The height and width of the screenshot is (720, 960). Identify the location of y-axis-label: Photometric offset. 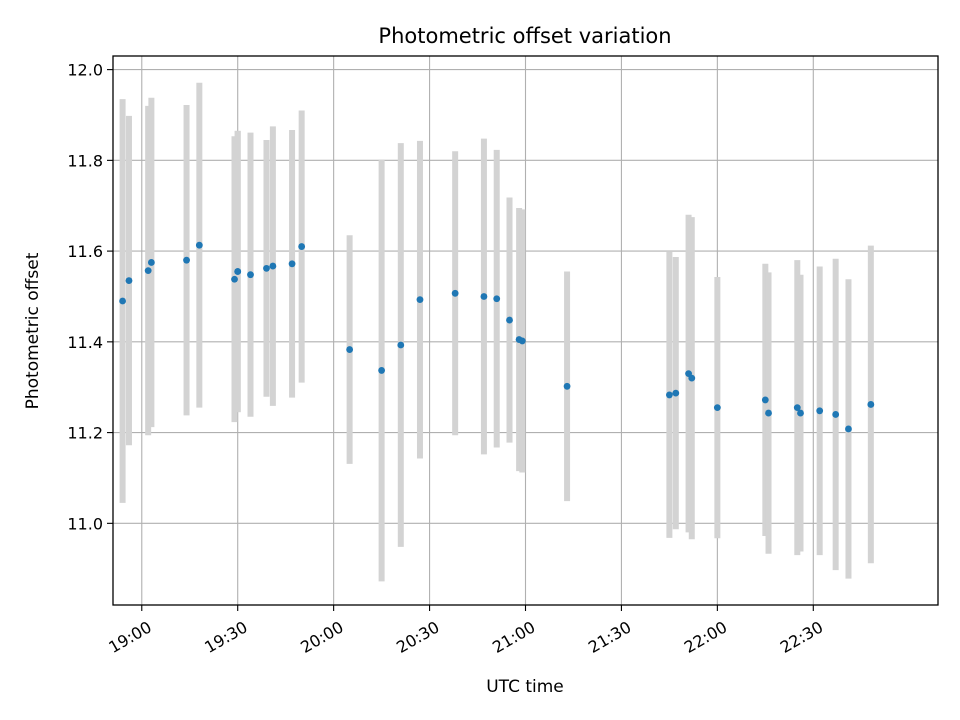
(33, 330).